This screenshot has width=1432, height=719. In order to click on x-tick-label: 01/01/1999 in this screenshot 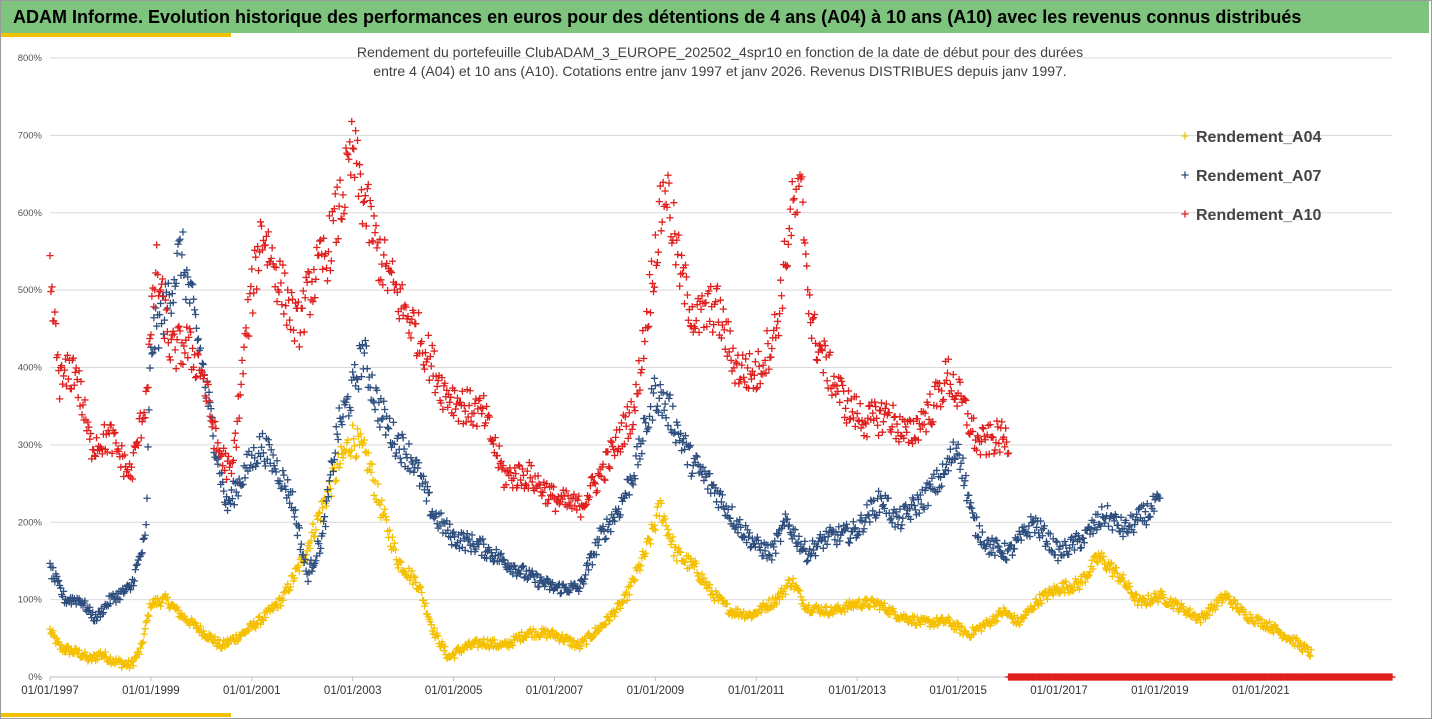, I will do `click(151, 691)`.